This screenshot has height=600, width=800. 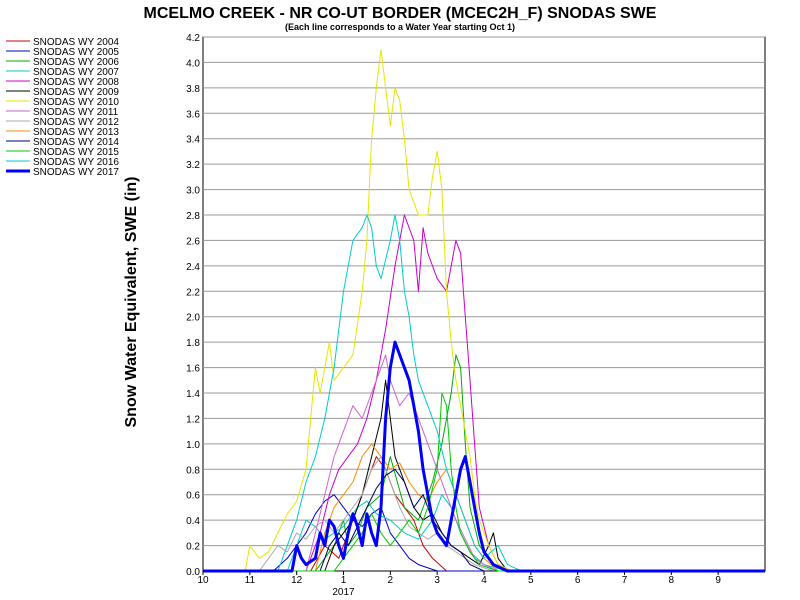 I want to click on legend-label: SNODAS WY 2007, so click(x=76, y=72).